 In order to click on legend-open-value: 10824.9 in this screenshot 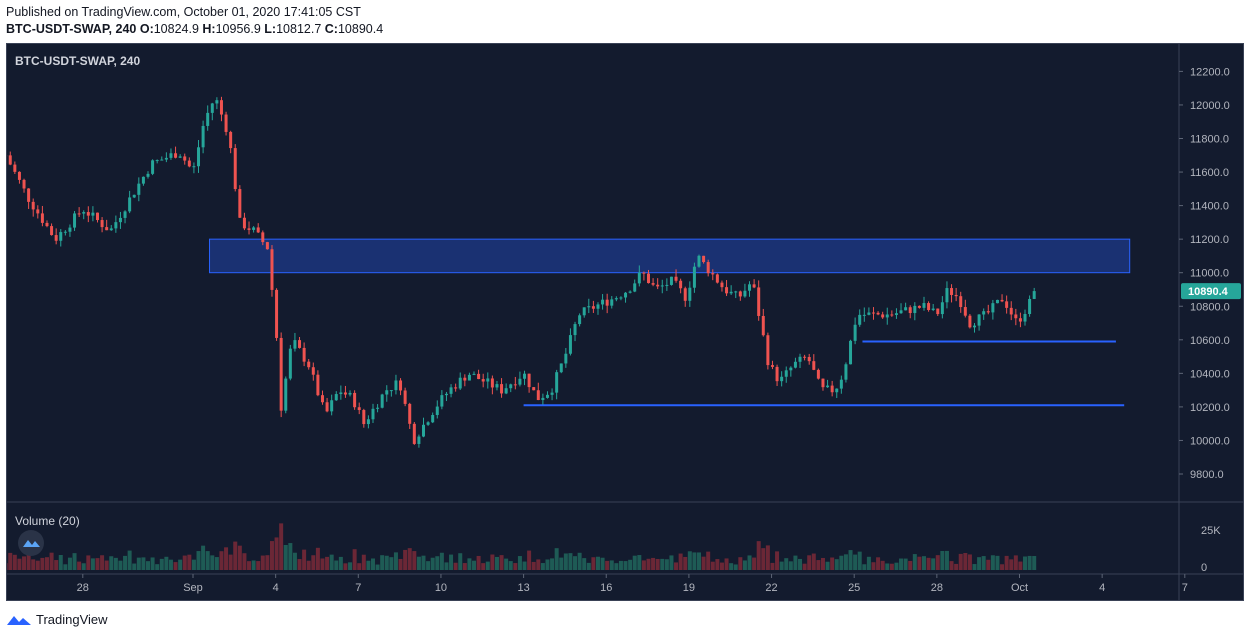, I will do `click(176, 29)`.